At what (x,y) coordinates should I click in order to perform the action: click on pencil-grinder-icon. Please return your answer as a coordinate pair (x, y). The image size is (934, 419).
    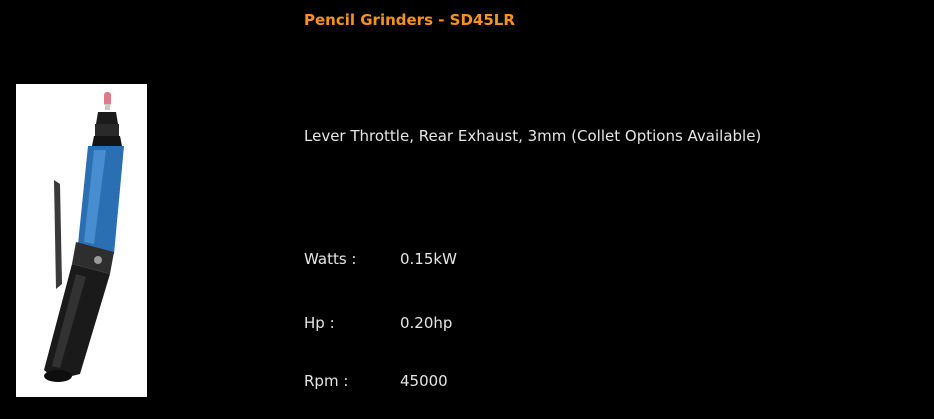
    Looking at the image, I should click on (84, 237).